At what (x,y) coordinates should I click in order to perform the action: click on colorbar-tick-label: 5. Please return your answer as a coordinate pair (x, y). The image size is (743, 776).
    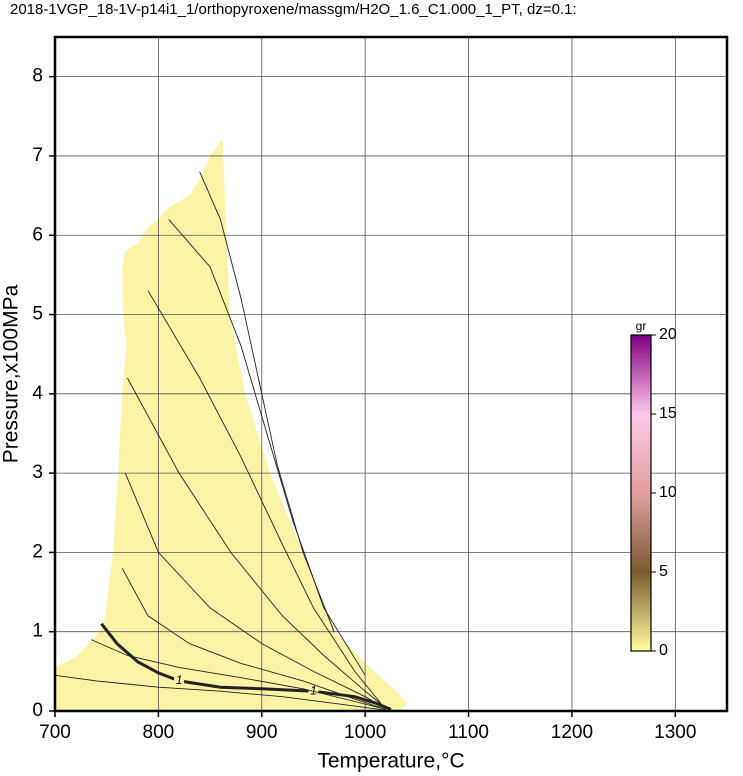
    Looking at the image, I should click on (663, 571).